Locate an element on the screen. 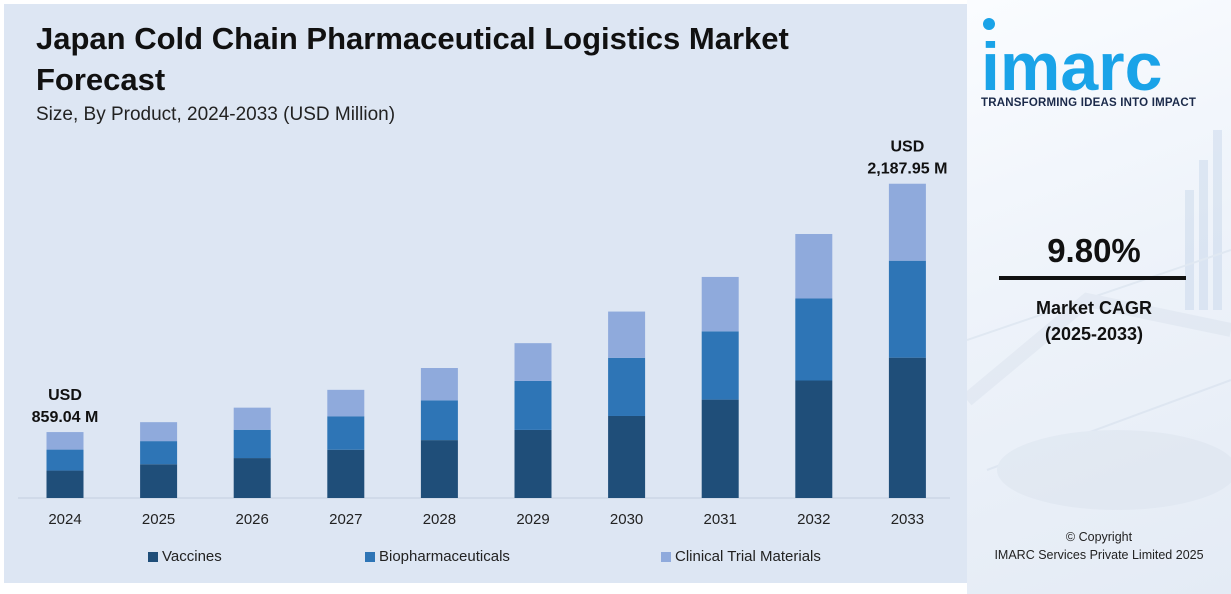  imarc-logo: imarc is located at coordinates (1071, 59).